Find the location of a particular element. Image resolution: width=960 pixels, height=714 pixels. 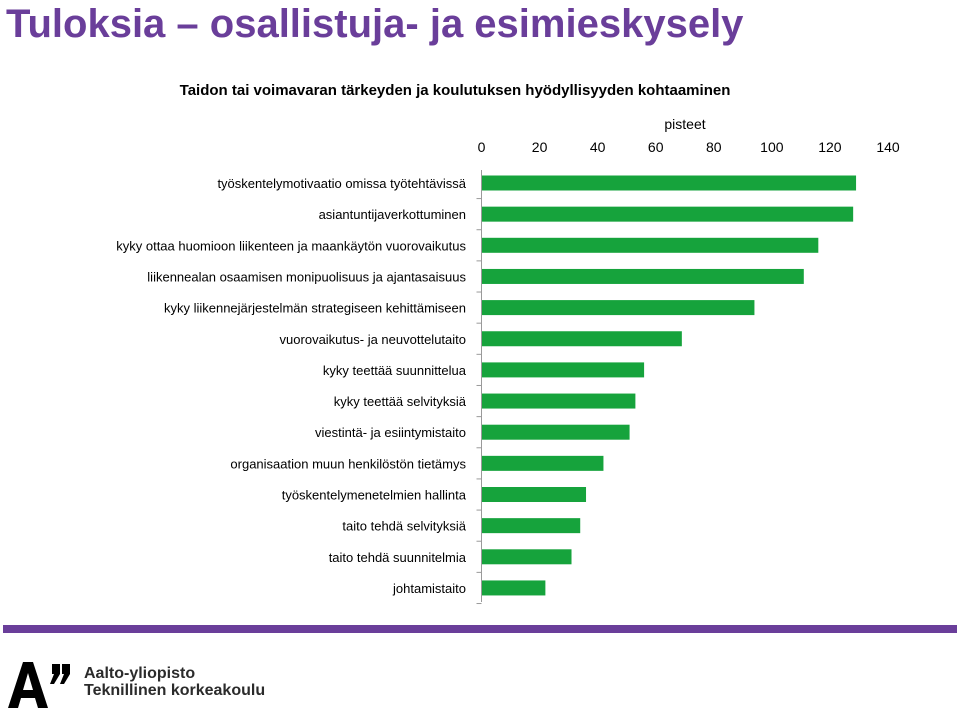

x-tick-label: 60 is located at coordinates (656, 147).